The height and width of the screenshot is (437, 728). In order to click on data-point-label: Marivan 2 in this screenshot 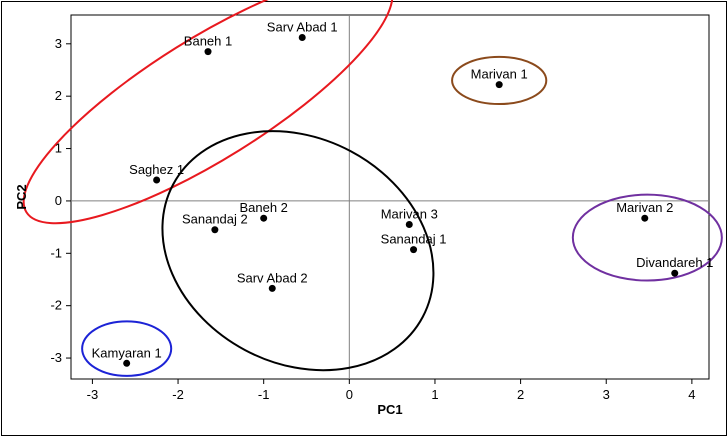, I will do `click(644, 207)`.